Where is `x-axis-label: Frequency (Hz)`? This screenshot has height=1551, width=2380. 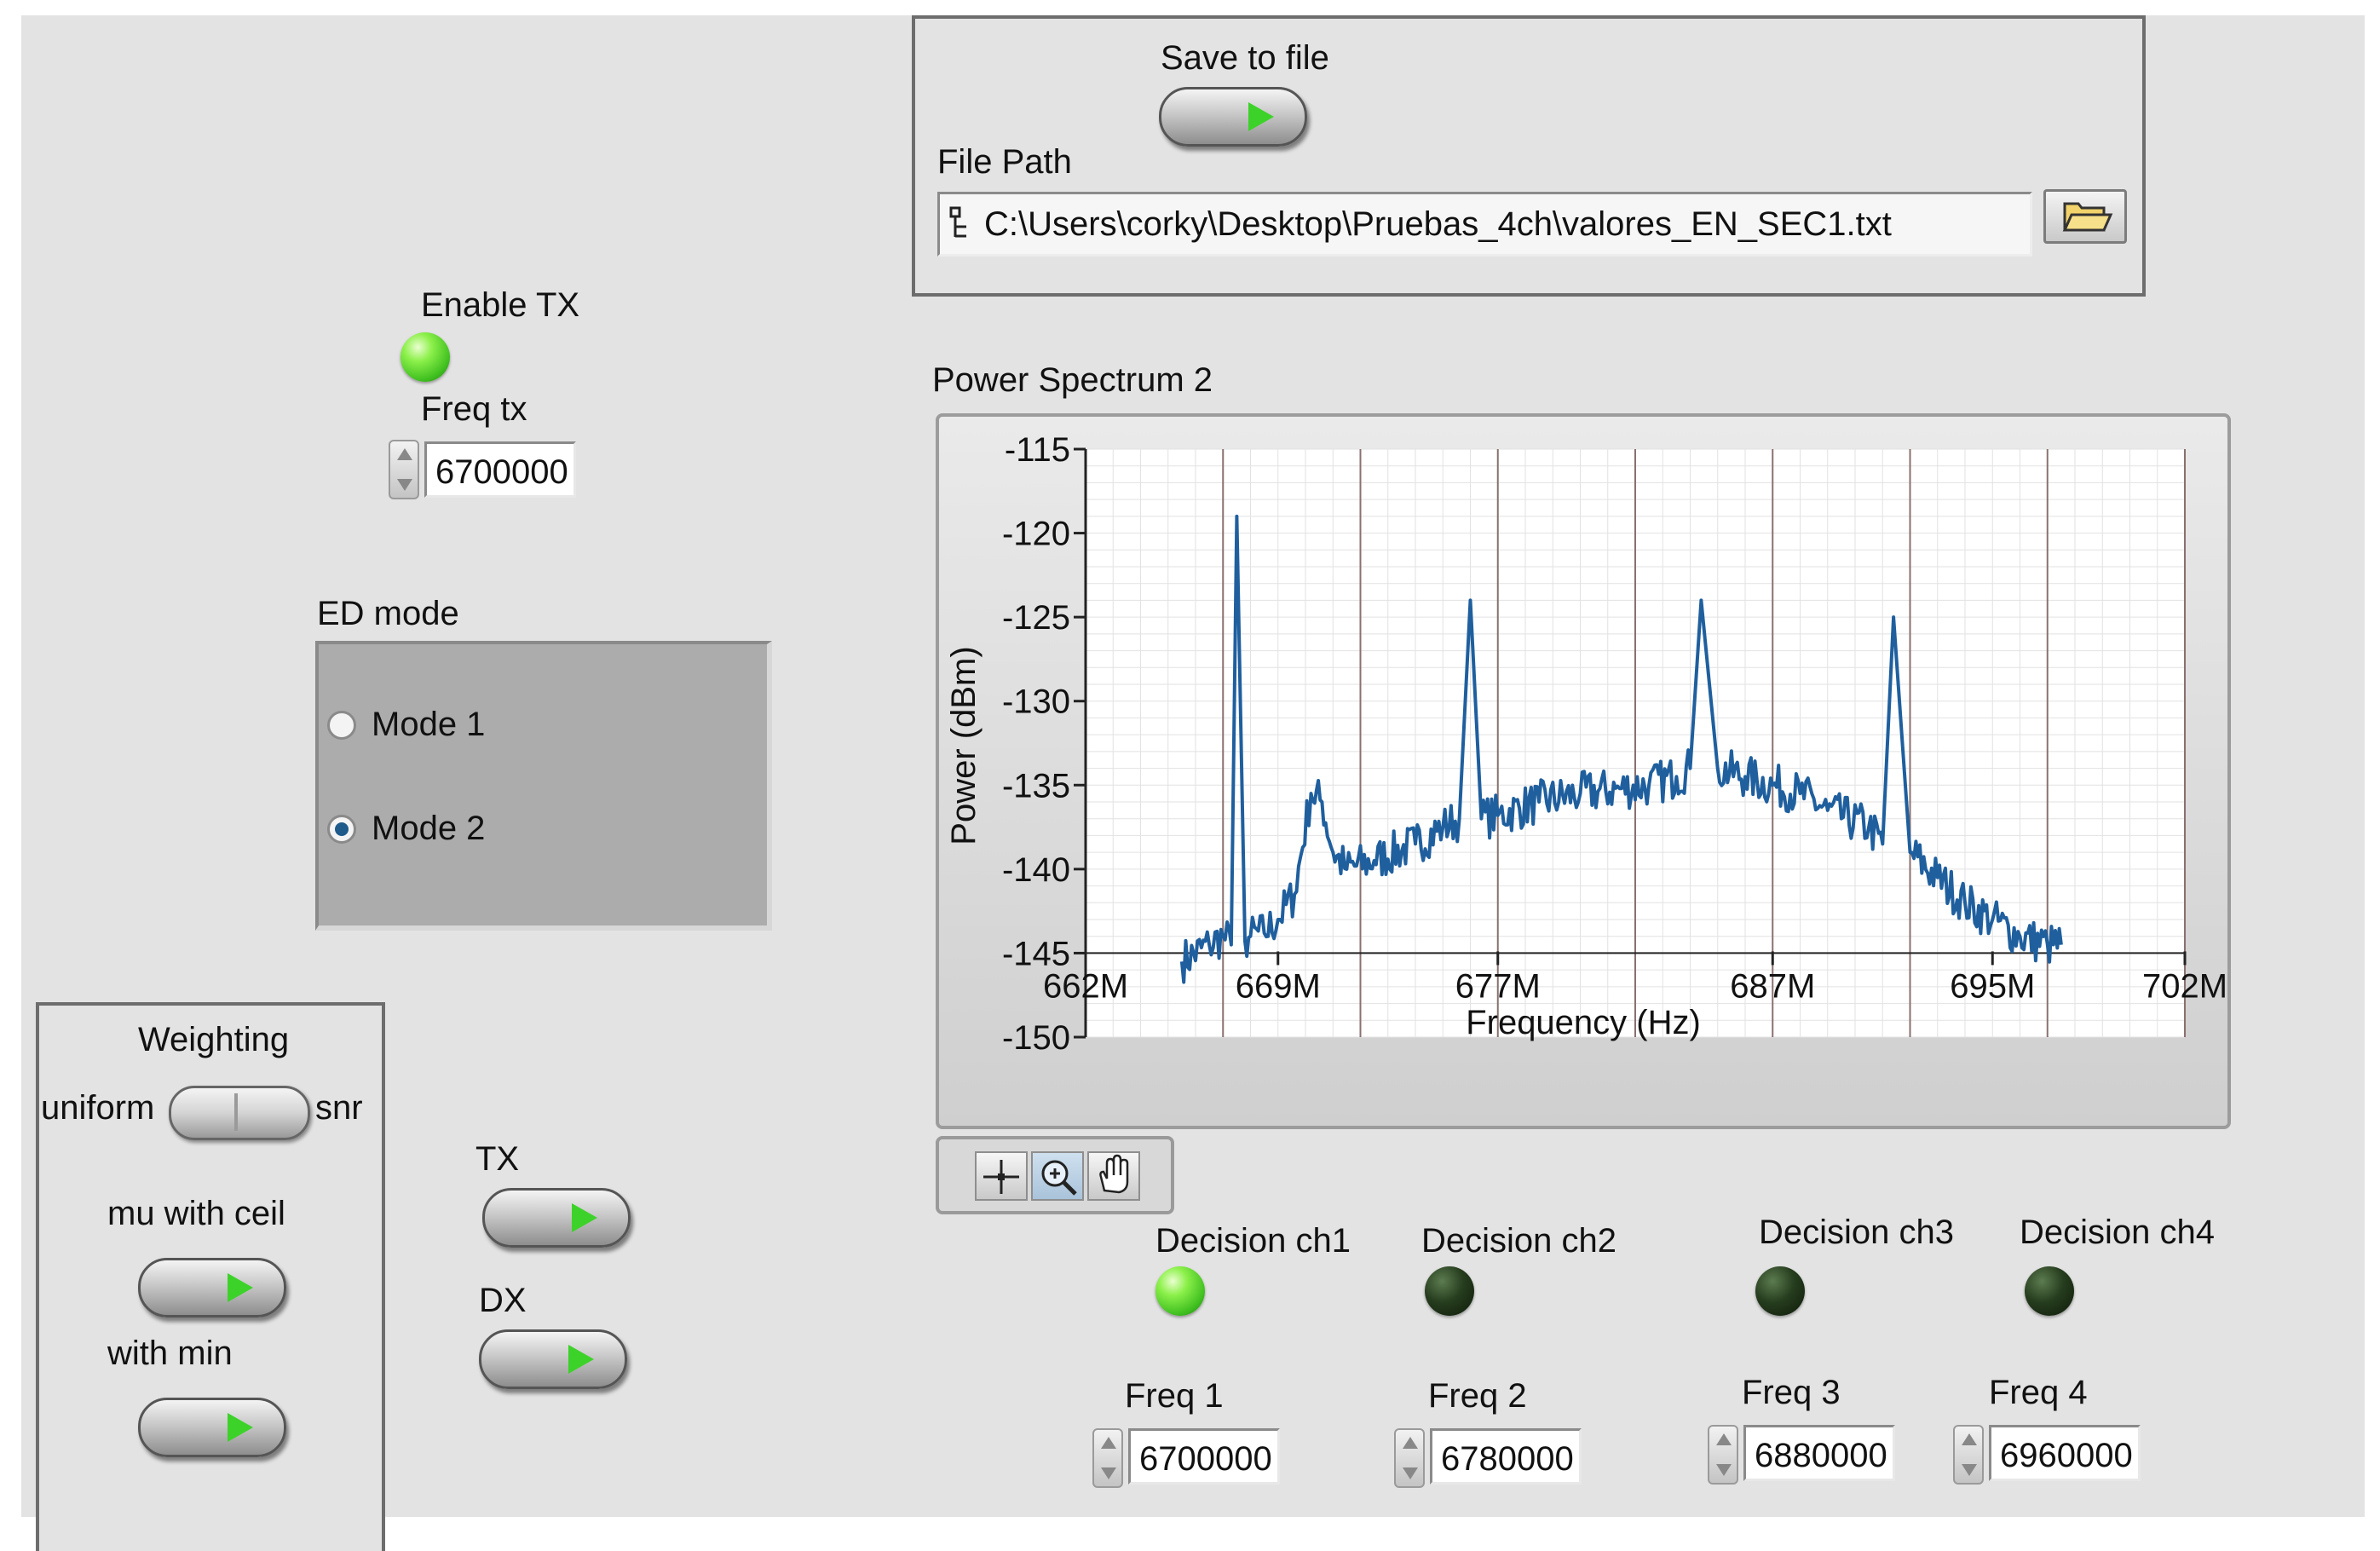 x-axis-label: Frequency (Hz) is located at coordinates (1583, 1022).